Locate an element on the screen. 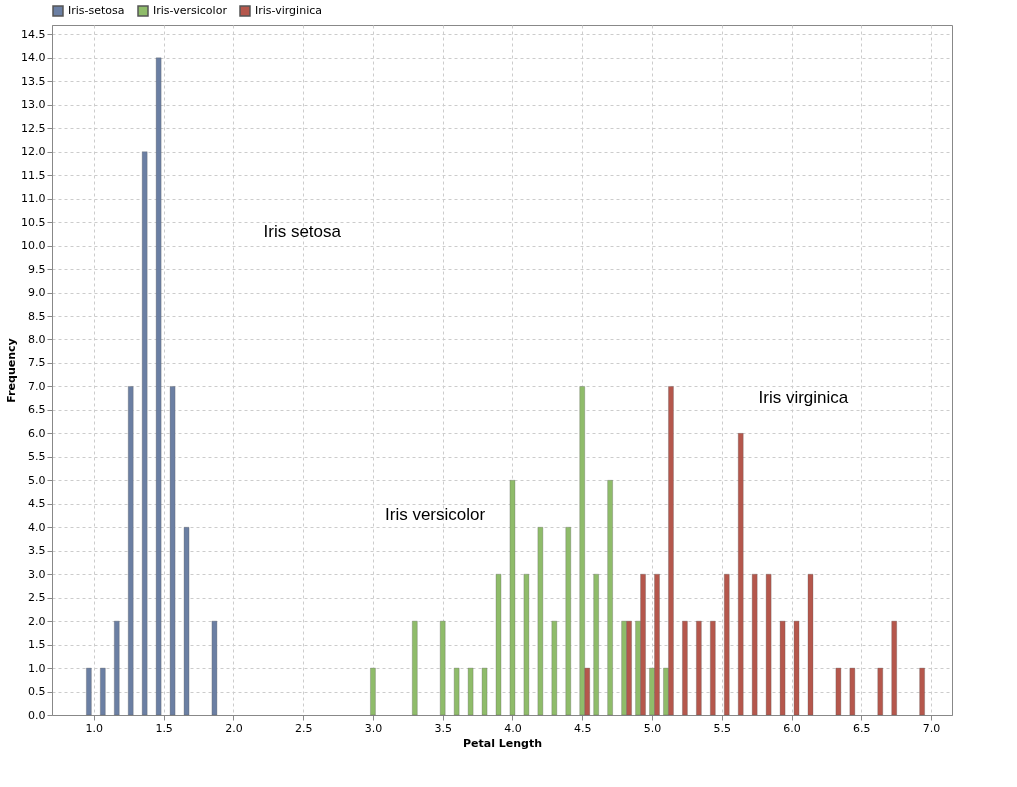 This screenshot has height=787, width=1017. annotation: Iris virginica is located at coordinates (803, 397).